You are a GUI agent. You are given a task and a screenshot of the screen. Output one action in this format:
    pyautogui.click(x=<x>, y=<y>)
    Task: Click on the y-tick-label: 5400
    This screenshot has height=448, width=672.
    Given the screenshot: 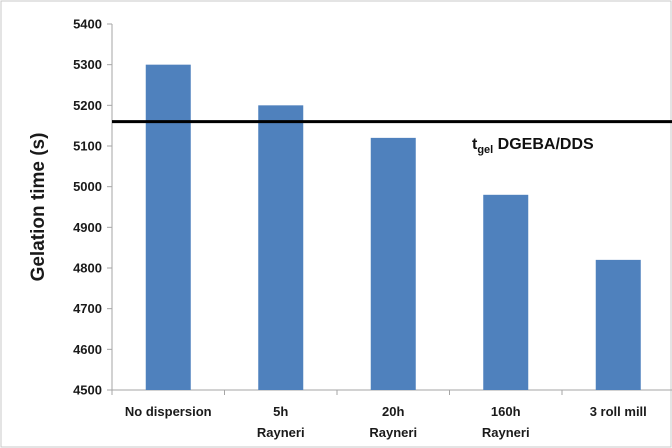 What is the action you would take?
    pyautogui.click(x=87, y=24)
    